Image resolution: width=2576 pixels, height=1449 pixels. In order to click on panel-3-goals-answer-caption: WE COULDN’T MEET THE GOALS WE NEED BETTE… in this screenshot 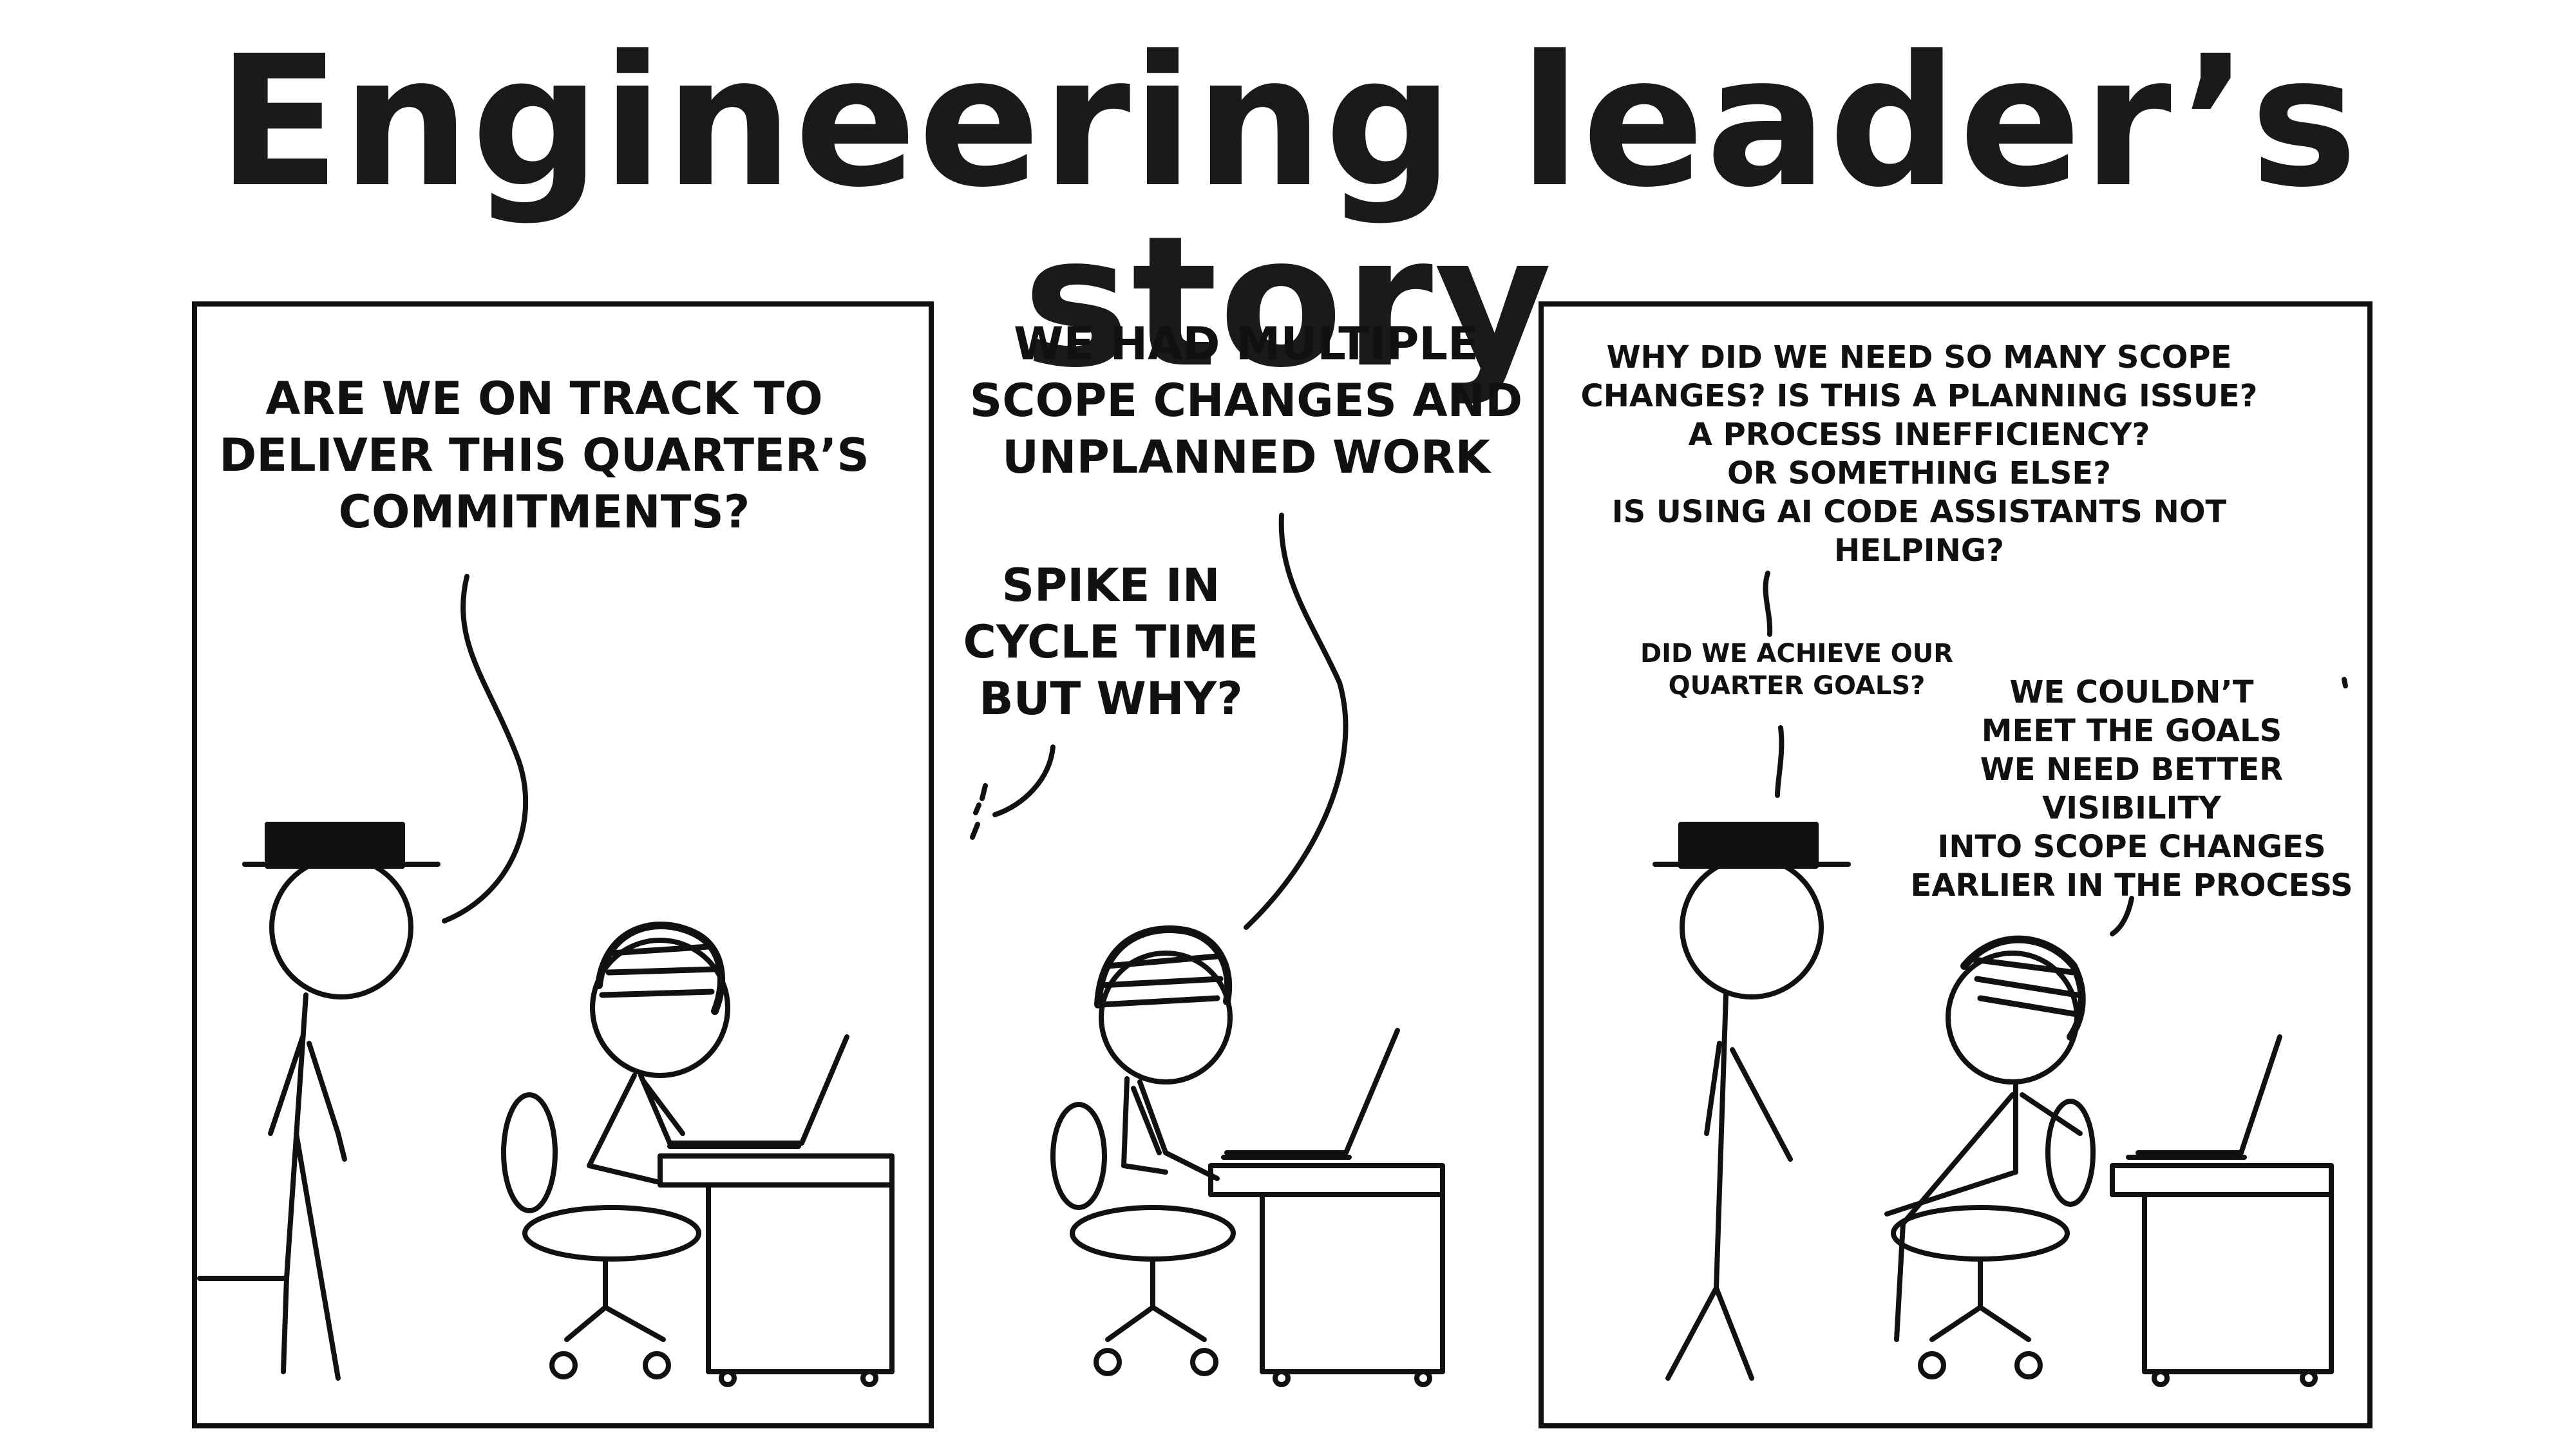, I will do `click(2132, 789)`.